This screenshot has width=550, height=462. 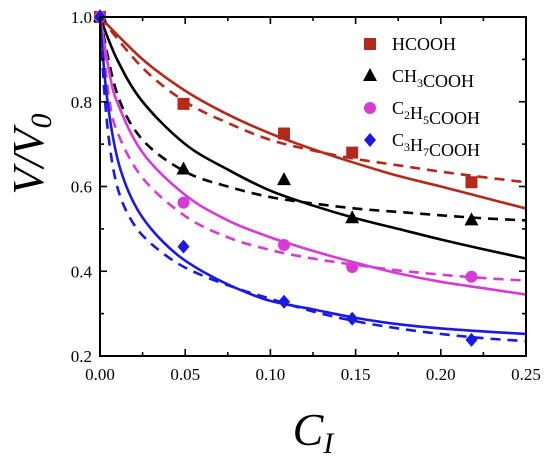 I want to click on y-tick-label: 0.8, so click(x=81, y=102).